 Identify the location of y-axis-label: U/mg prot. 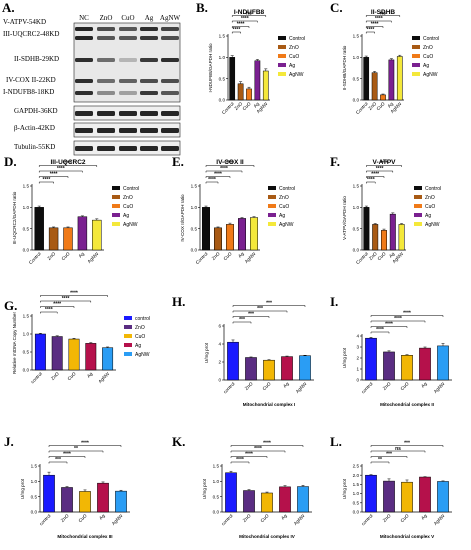
(344, 357).